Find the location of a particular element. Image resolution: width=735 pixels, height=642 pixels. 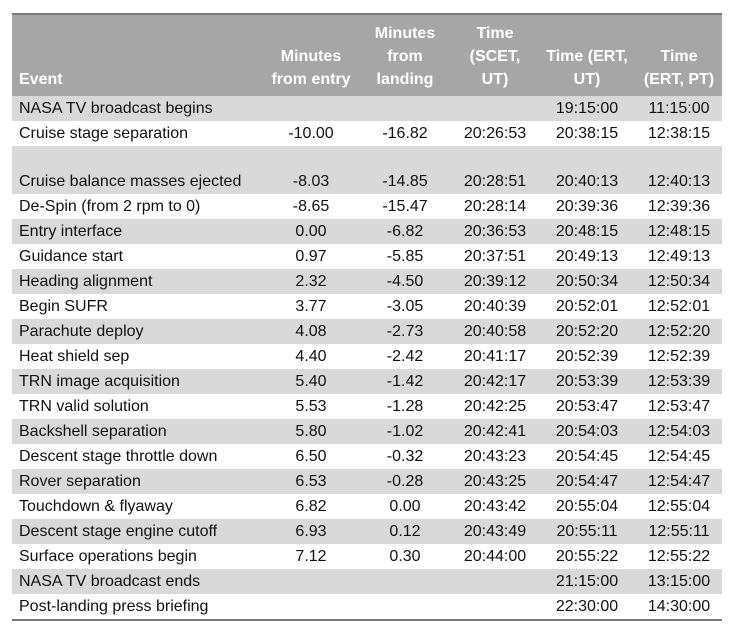

cell-time-ert-pt: 12:55:22 is located at coordinates (679, 556).